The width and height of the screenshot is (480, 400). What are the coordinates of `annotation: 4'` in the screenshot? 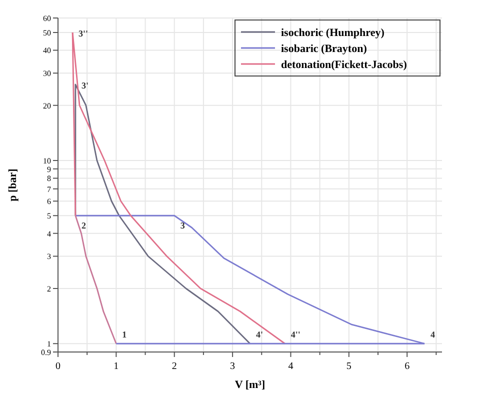 It's located at (260, 335).